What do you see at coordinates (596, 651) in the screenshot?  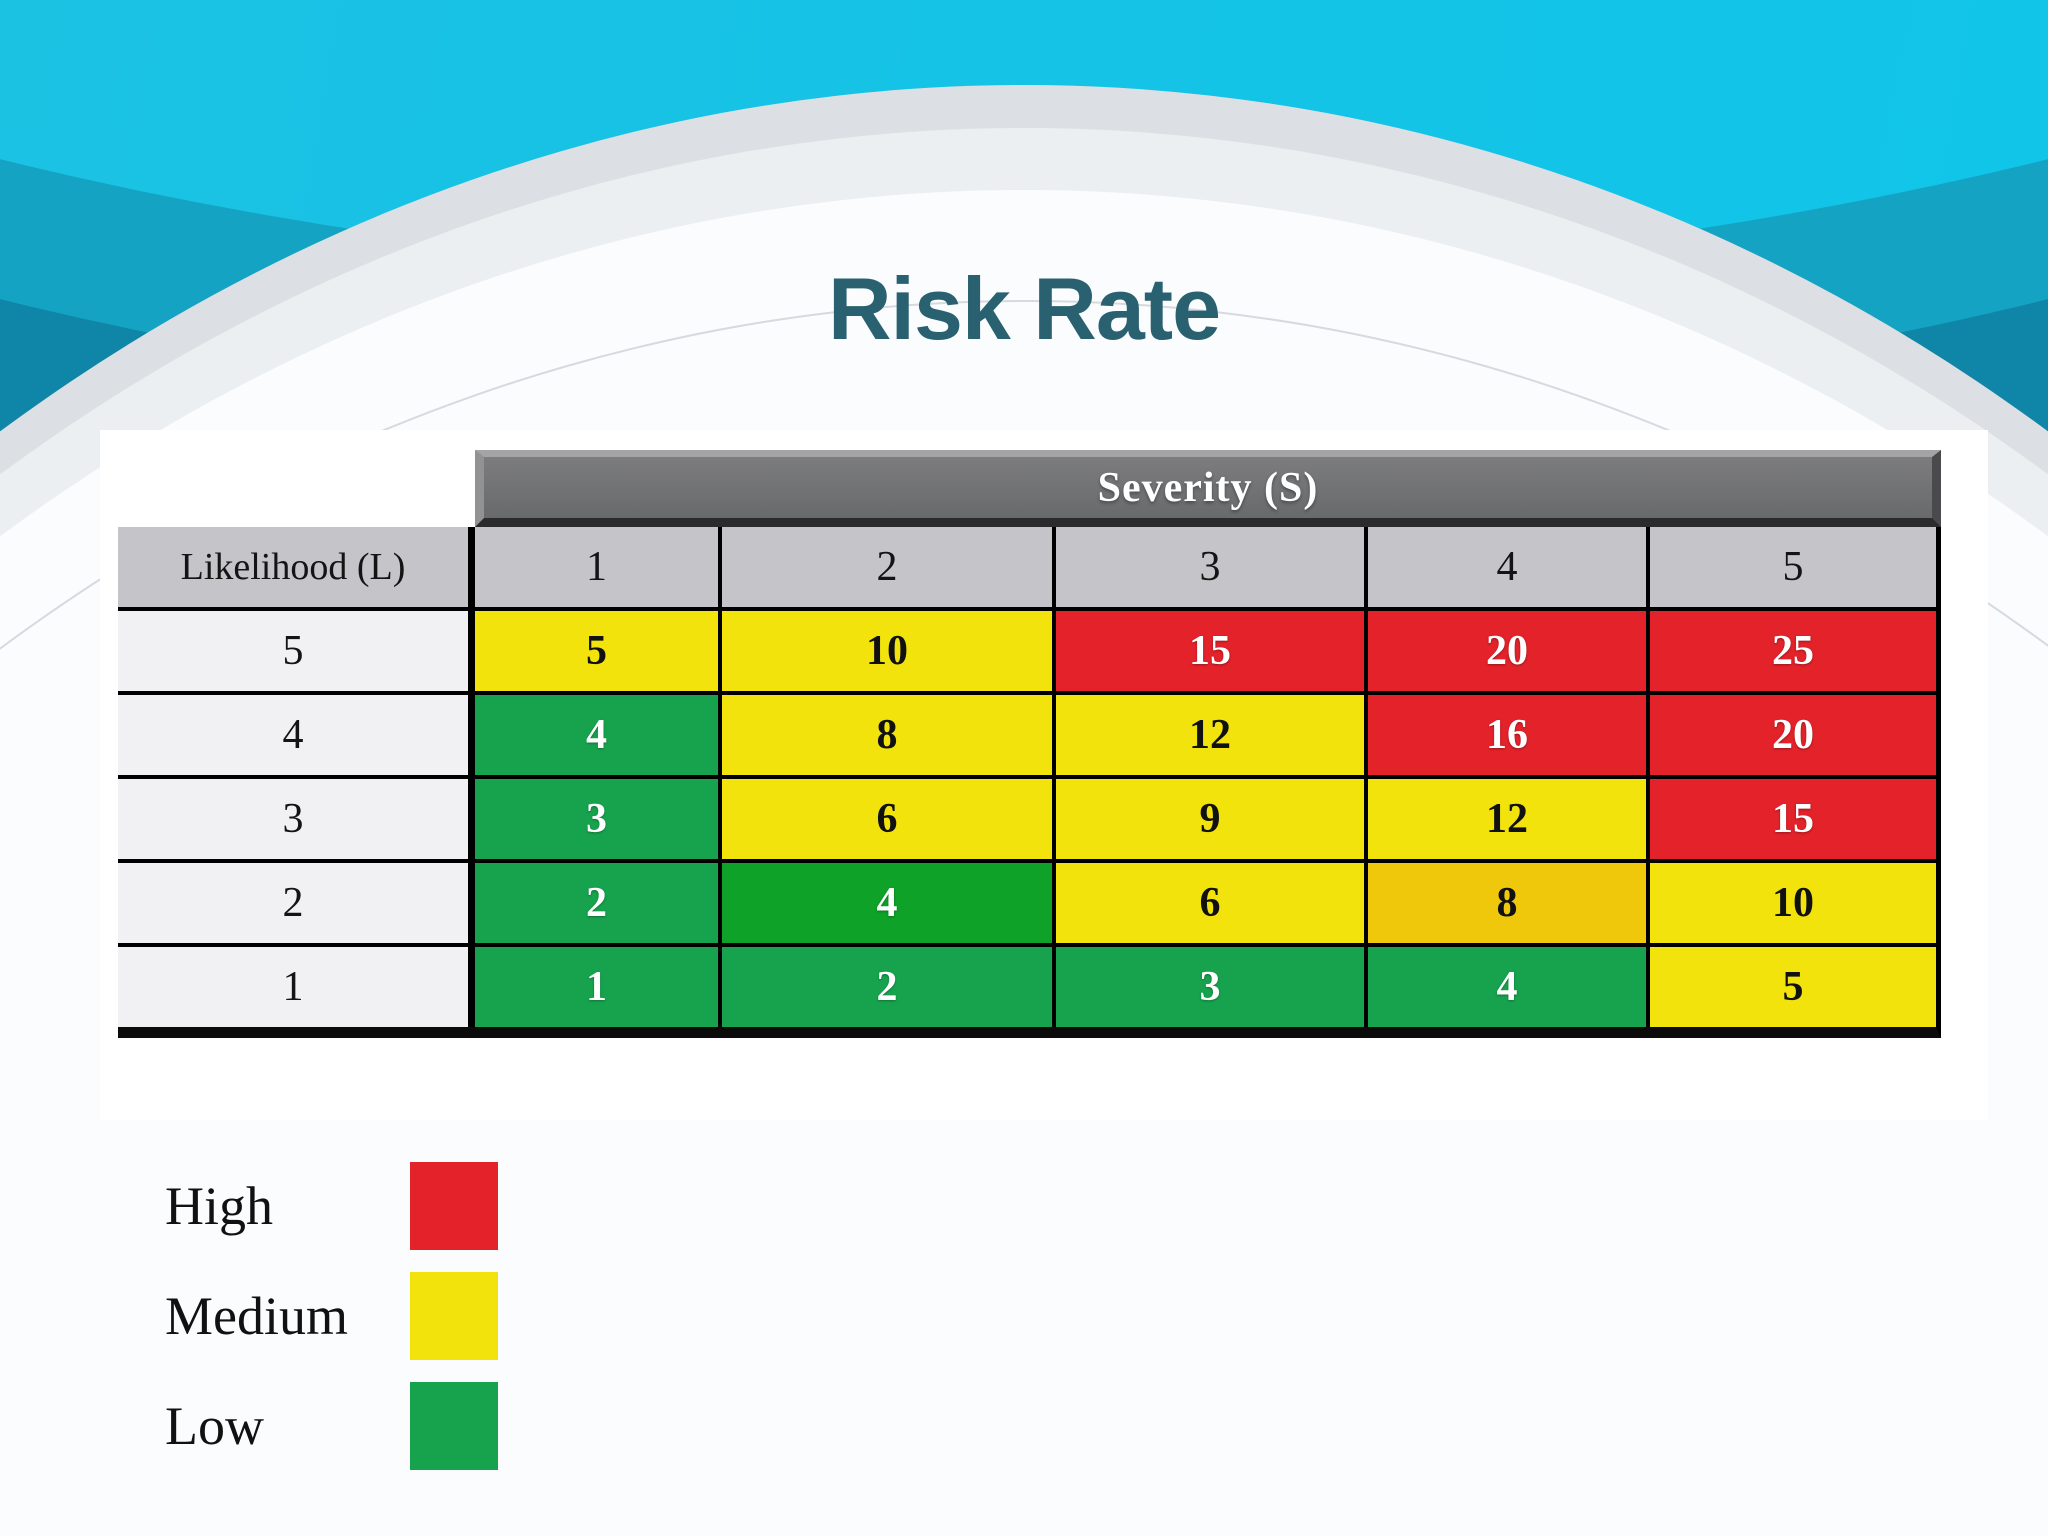 I see `matrix-cell-L5-S1: 5` at bounding box center [596, 651].